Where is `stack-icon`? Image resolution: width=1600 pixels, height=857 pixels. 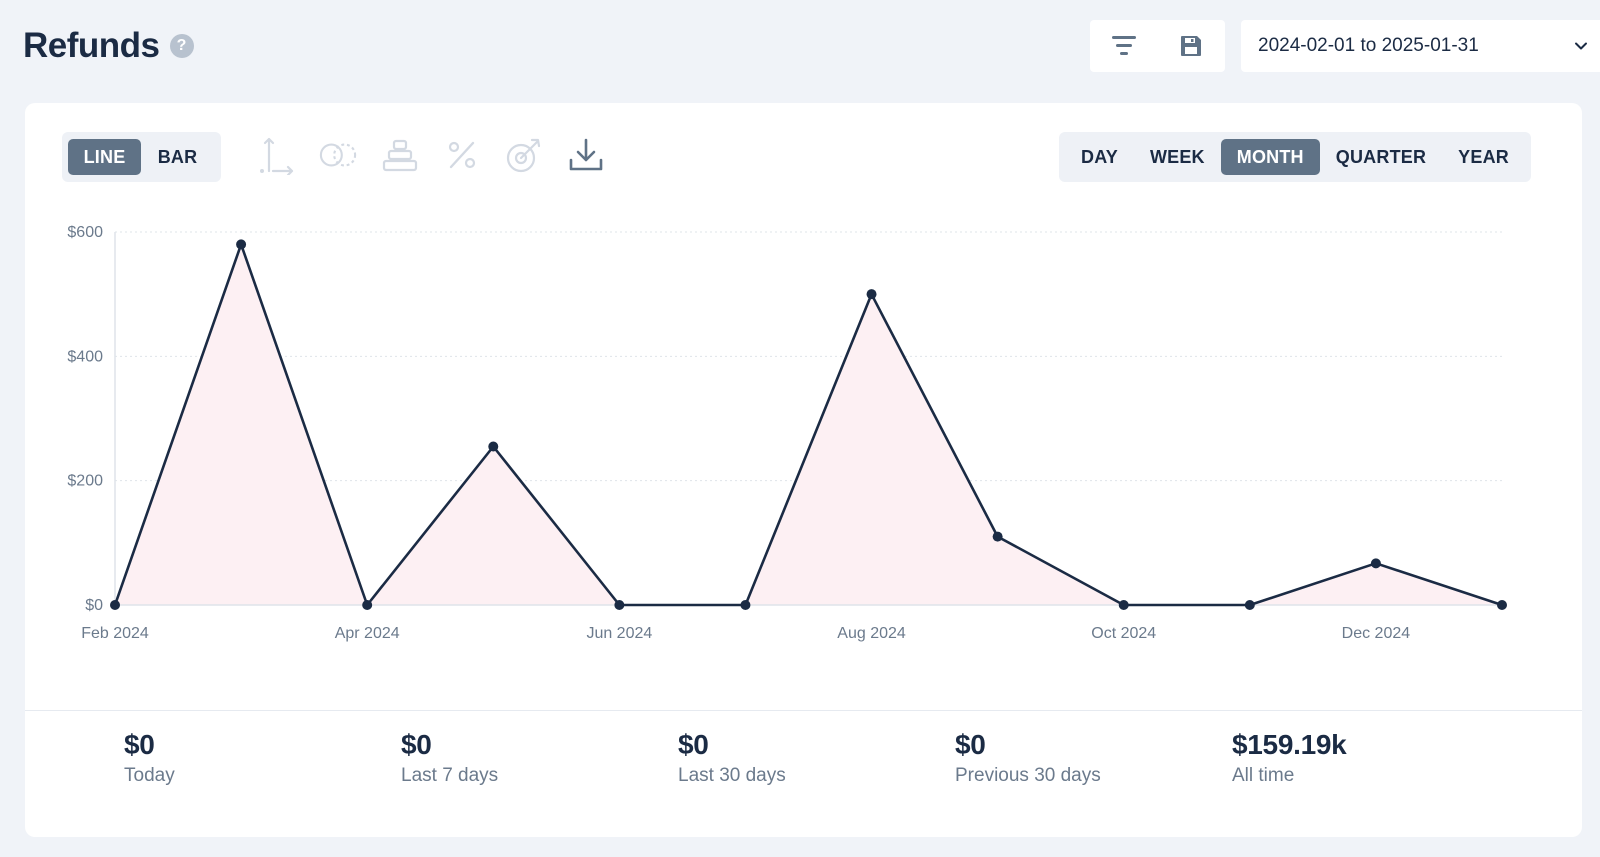
stack-icon is located at coordinates (400, 155).